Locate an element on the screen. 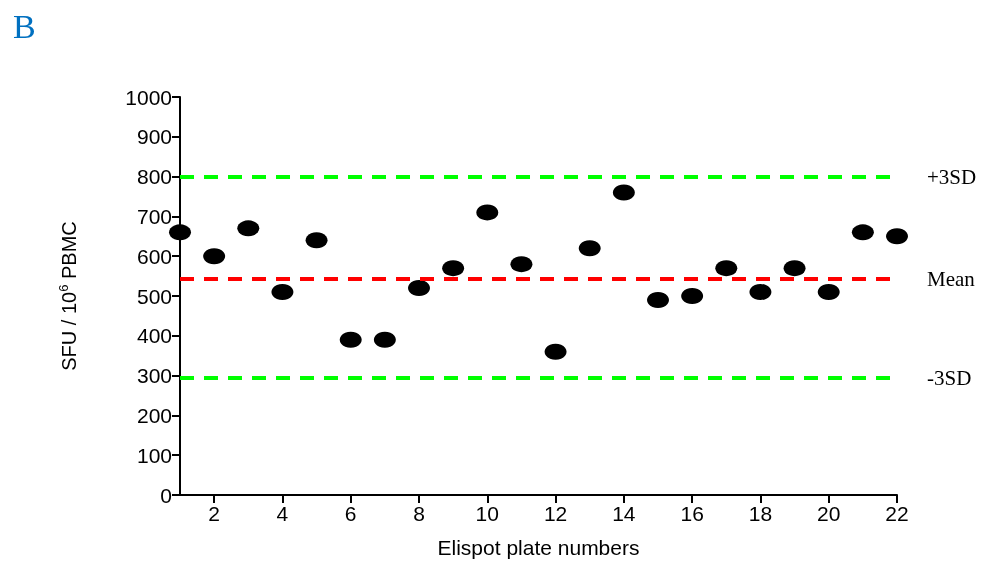 Image resolution: width=1008 pixels, height=575 pixels. y-tick-label: 100 is located at coordinates (154, 455).